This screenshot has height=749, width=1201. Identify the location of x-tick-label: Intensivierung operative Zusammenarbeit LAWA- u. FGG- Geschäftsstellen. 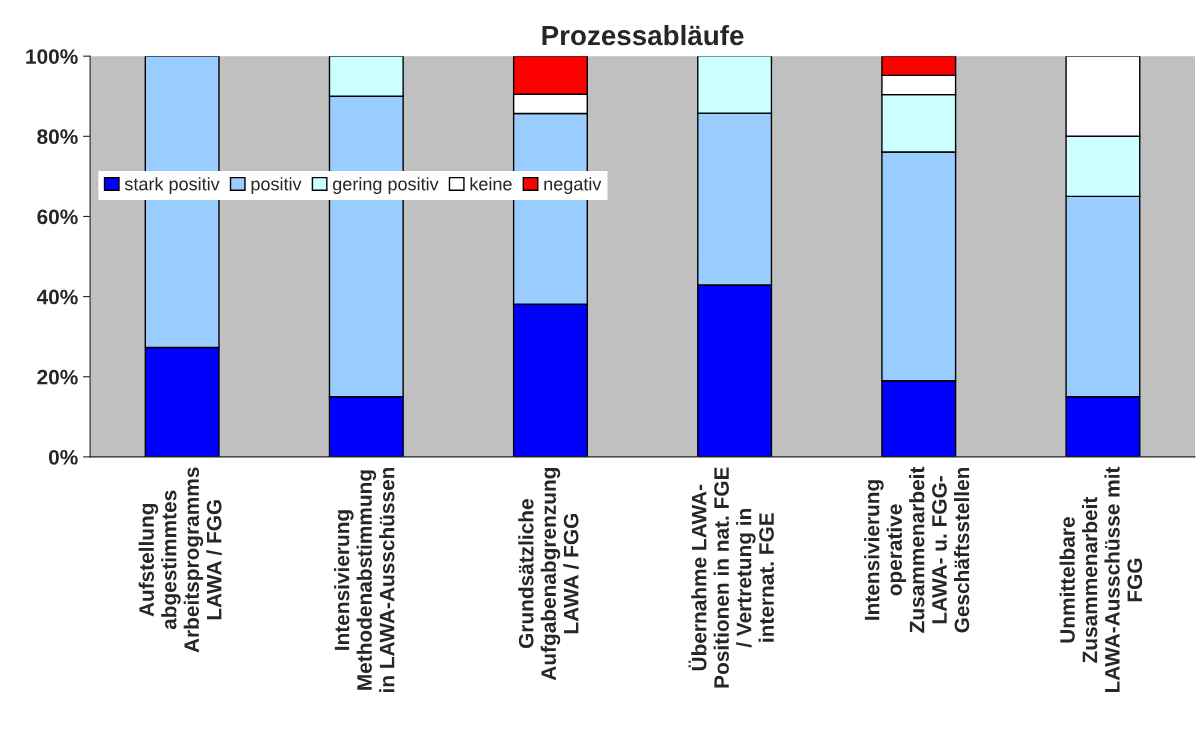
(917, 549).